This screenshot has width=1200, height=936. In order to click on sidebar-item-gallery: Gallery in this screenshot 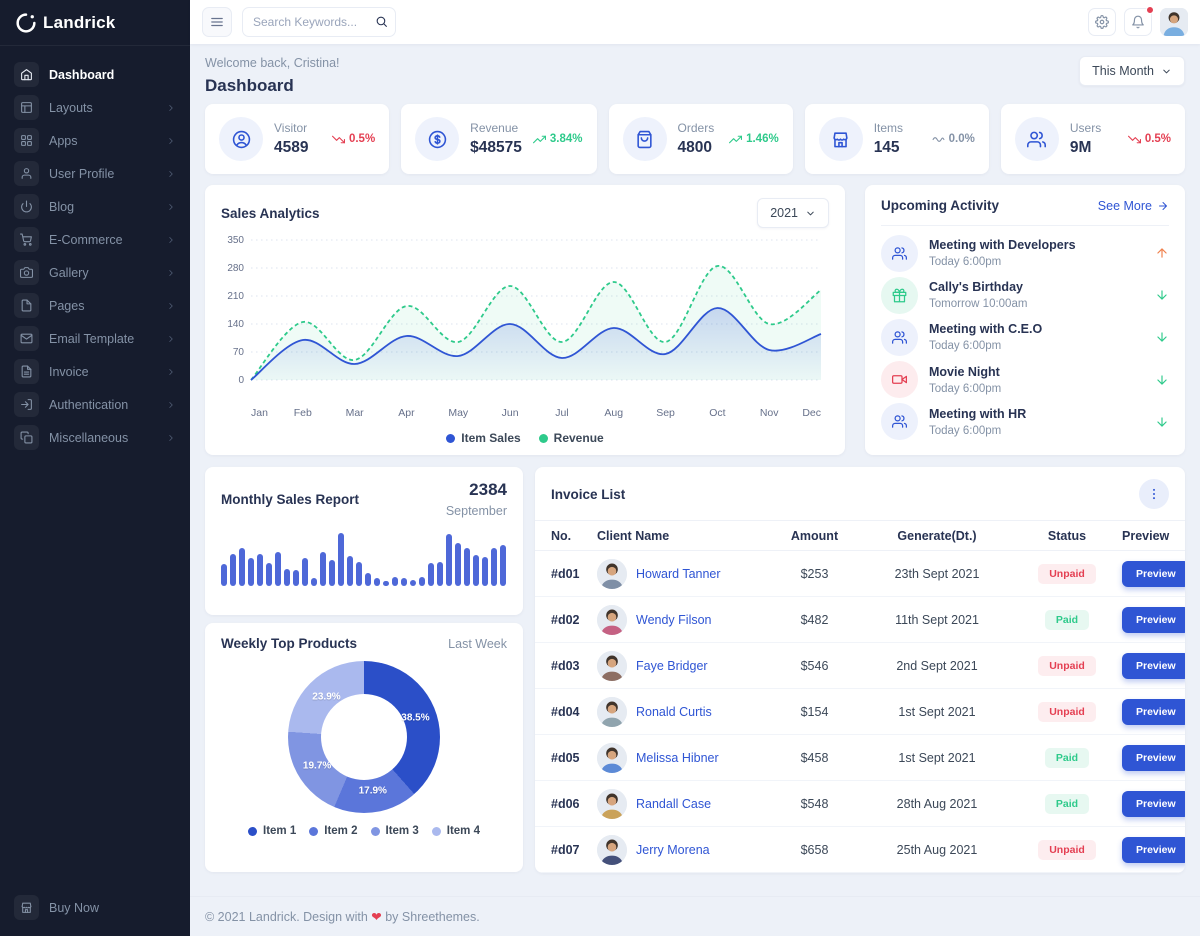, I will do `click(95, 272)`.